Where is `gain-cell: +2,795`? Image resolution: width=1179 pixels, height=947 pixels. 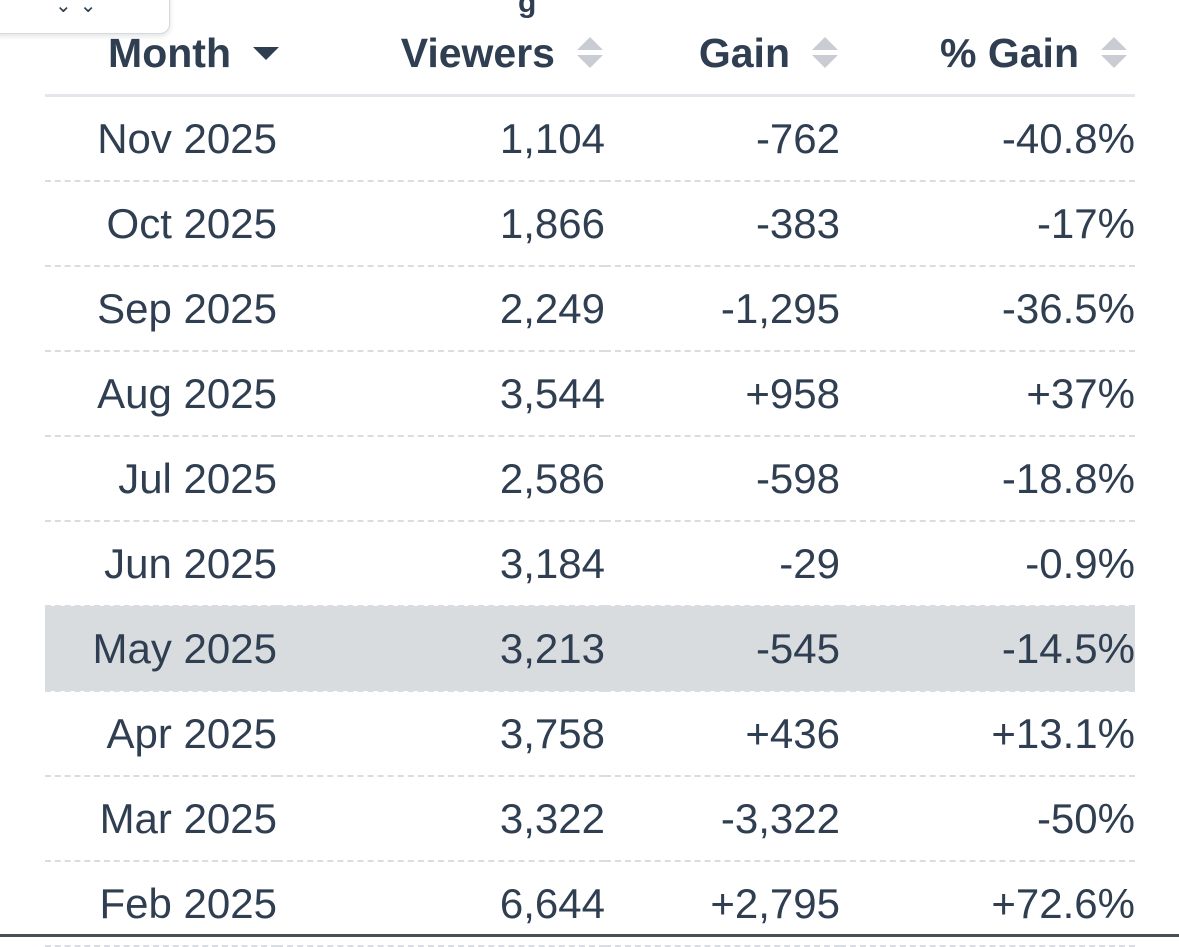
gain-cell: +2,795 is located at coordinates (722, 904).